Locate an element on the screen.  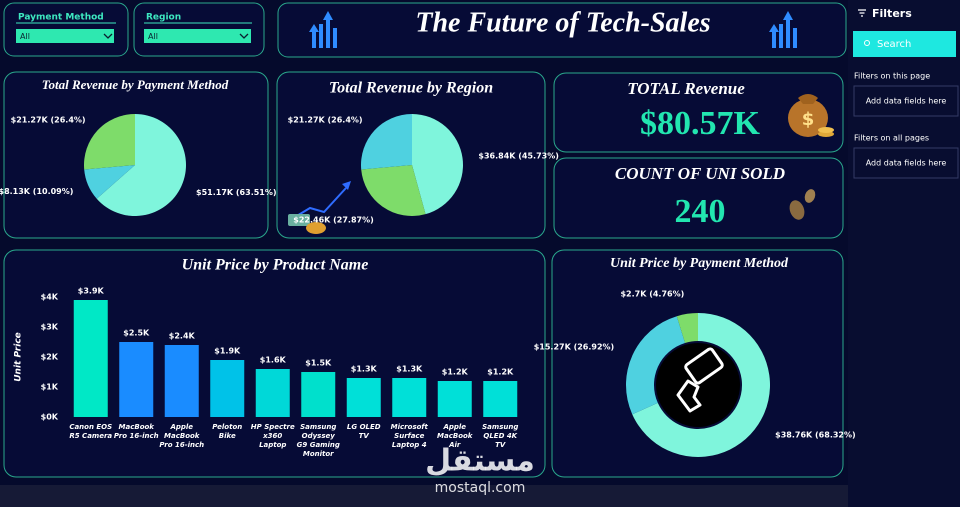
filters-title: Filters is located at coordinates (892, 13).